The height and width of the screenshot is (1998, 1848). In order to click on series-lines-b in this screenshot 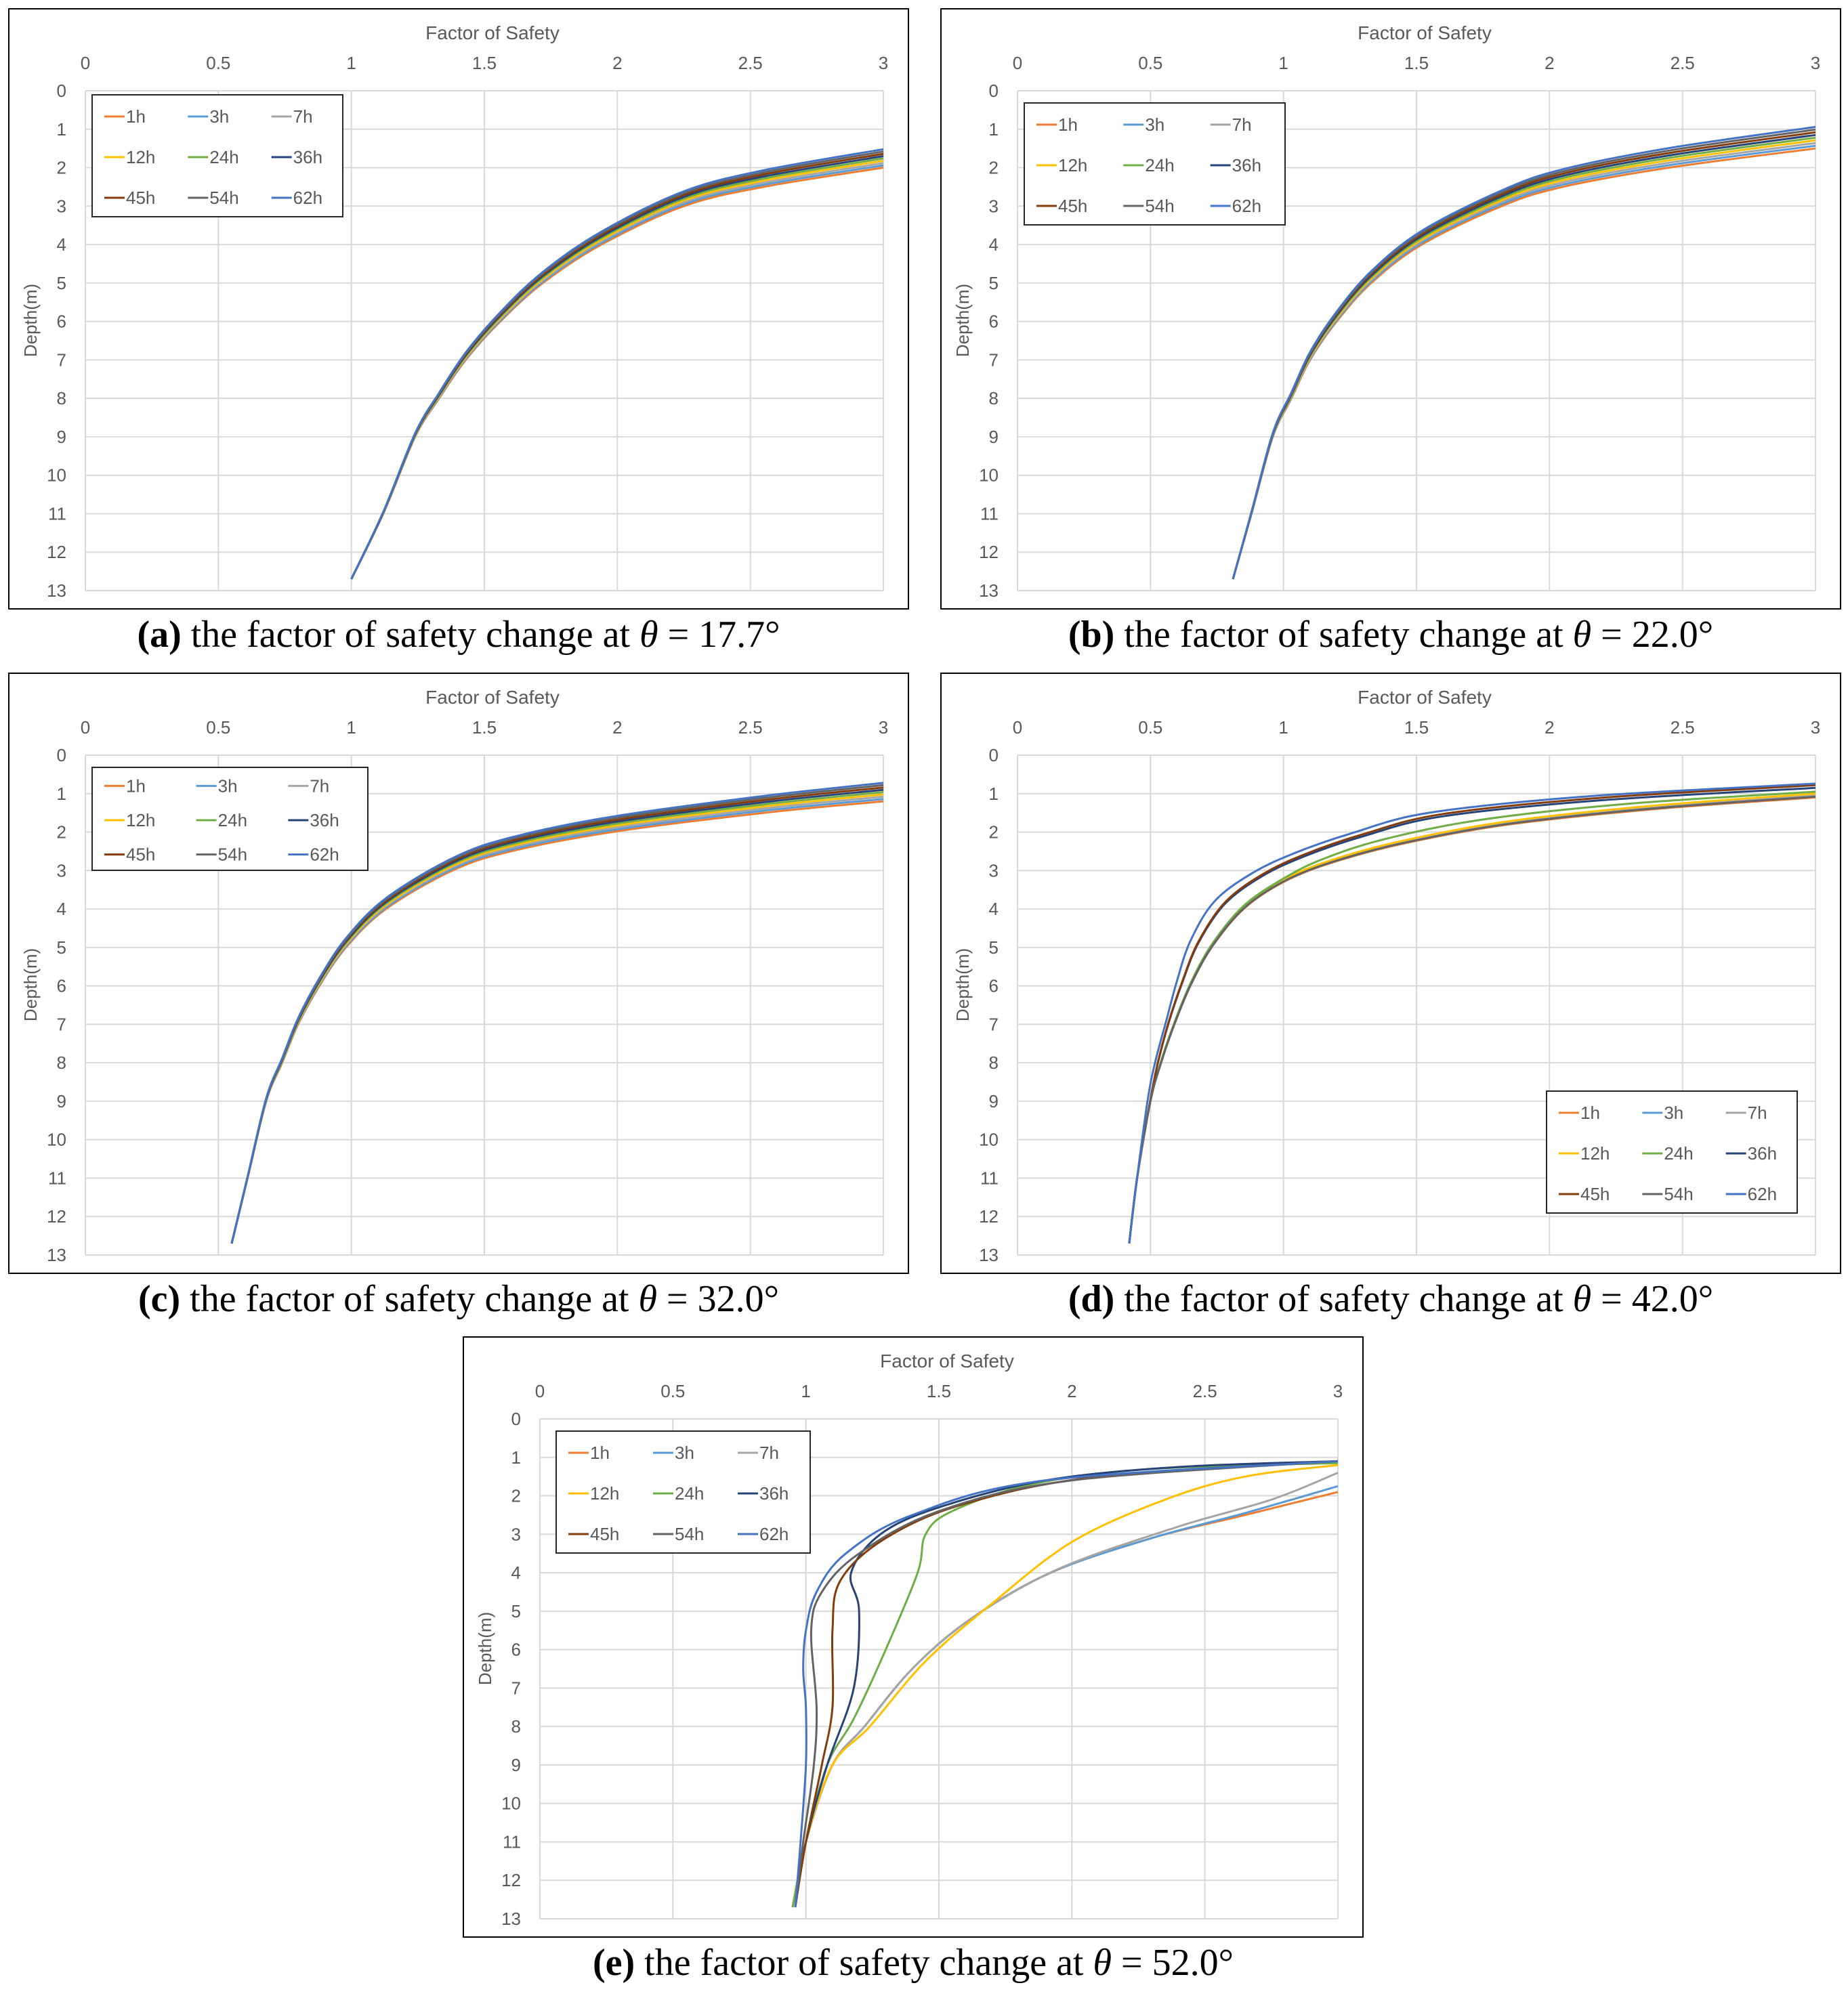, I will do `click(1524, 352)`.